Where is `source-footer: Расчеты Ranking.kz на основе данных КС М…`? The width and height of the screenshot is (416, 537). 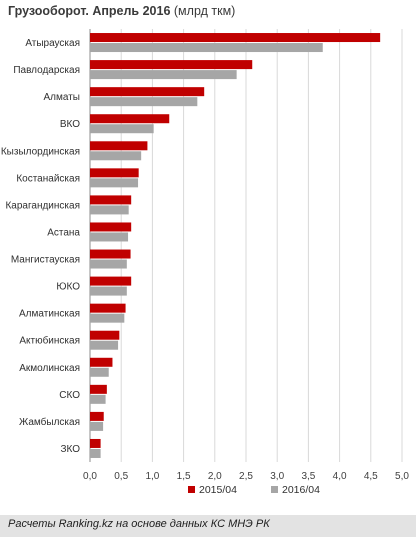 source-footer: Расчеты Ranking.kz на основе данных КС М… is located at coordinates (208, 526).